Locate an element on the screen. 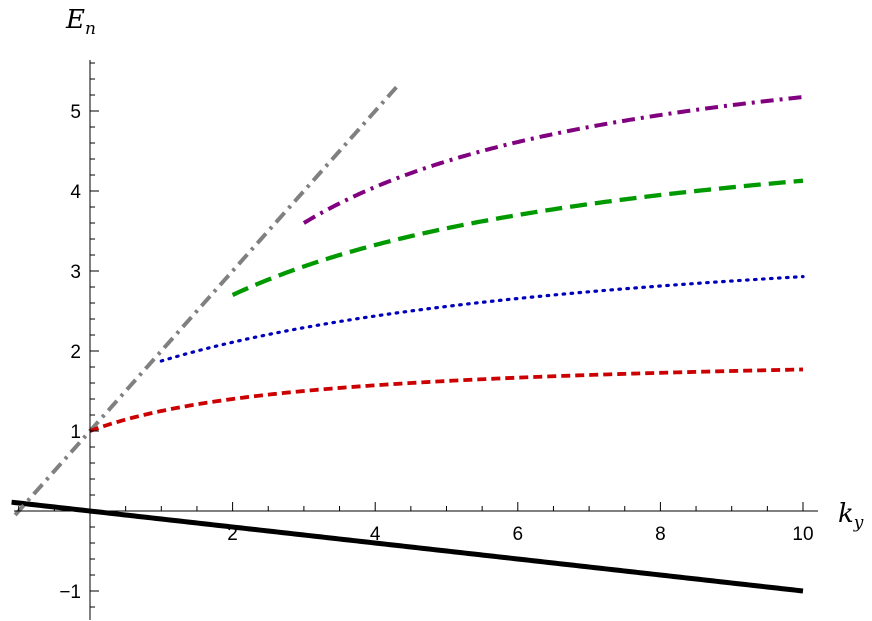  x-tick-label: 4 is located at coordinates (375, 534).